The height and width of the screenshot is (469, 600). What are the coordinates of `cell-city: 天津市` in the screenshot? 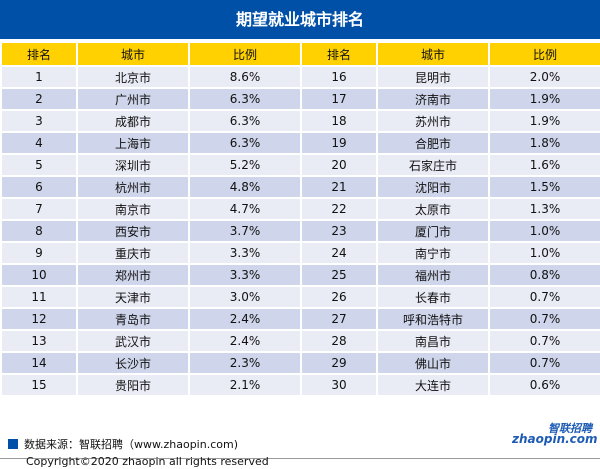 It's located at (133, 297).